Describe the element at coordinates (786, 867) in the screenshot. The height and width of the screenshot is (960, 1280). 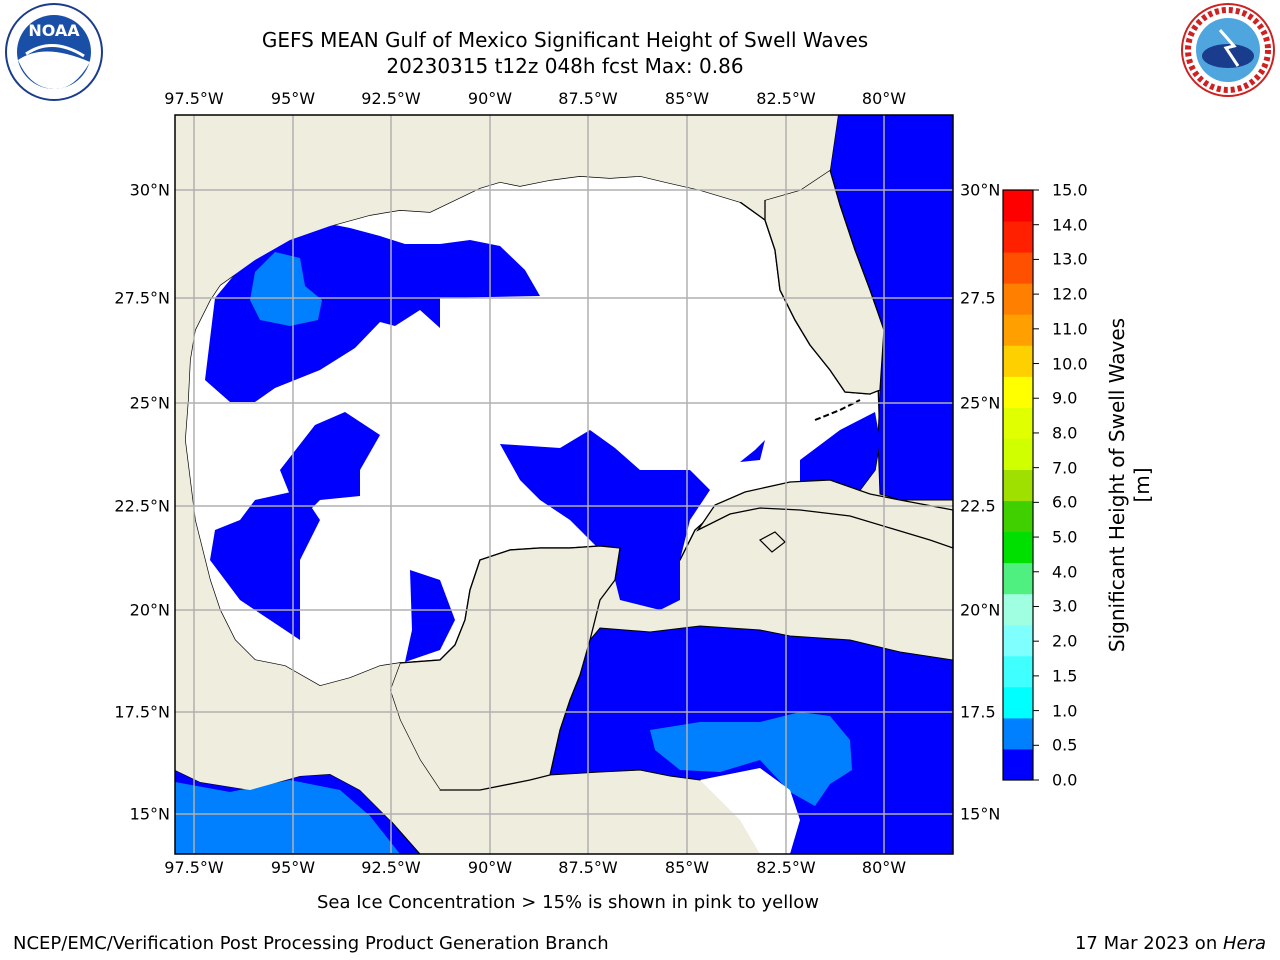
I see `lon-tick-bottom: 82.5°W` at that location.